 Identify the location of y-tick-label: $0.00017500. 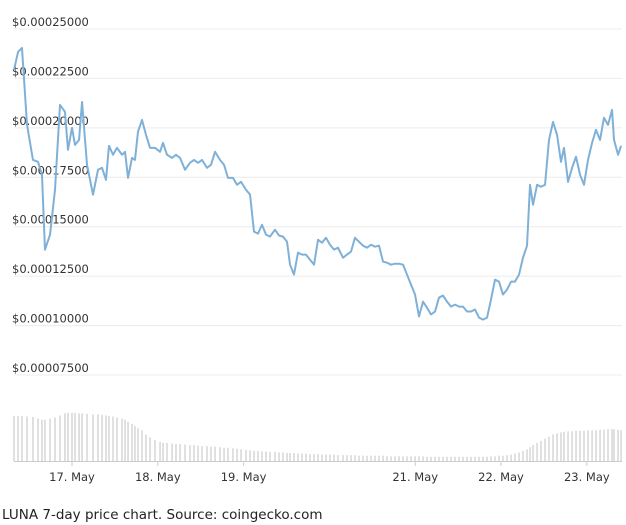
(50, 170).